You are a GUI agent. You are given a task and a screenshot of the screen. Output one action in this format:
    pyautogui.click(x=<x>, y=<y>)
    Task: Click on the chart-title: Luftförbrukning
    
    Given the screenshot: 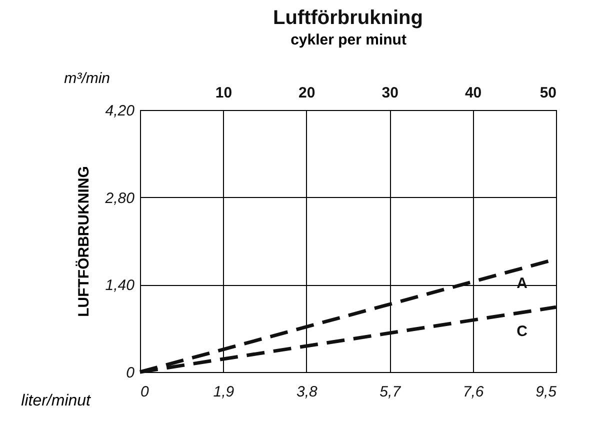 What is the action you would take?
    pyautogui.click(x=348, y=18)
    